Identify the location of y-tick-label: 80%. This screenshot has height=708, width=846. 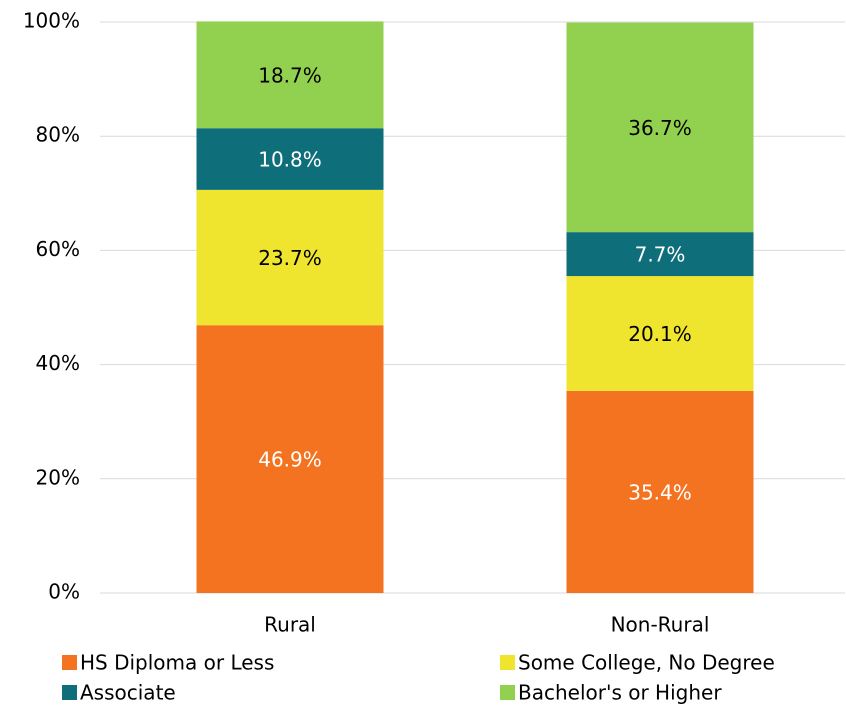
(58, 135).